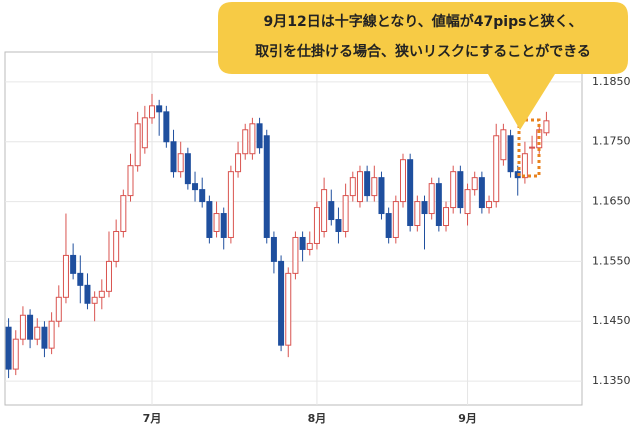 The width and height of the screenshot is (640, 434). Describe the element at coordinates (611, 141) in the screenshot. I see `y-tick-label: 1.1750` at that location.